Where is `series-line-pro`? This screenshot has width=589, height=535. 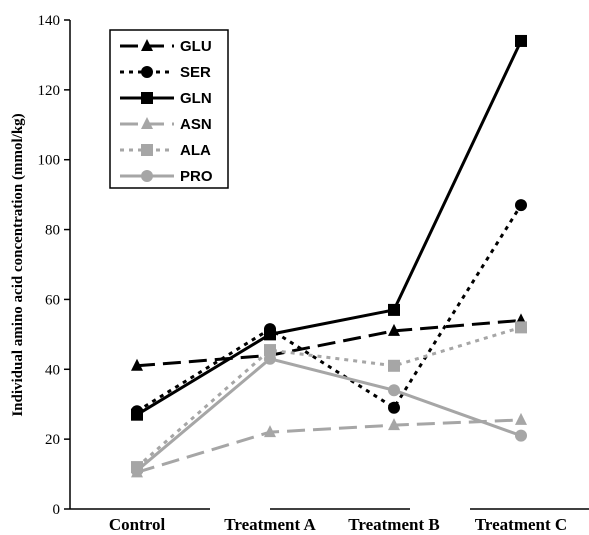
series-line-pro is located at coordinates (329, 414).